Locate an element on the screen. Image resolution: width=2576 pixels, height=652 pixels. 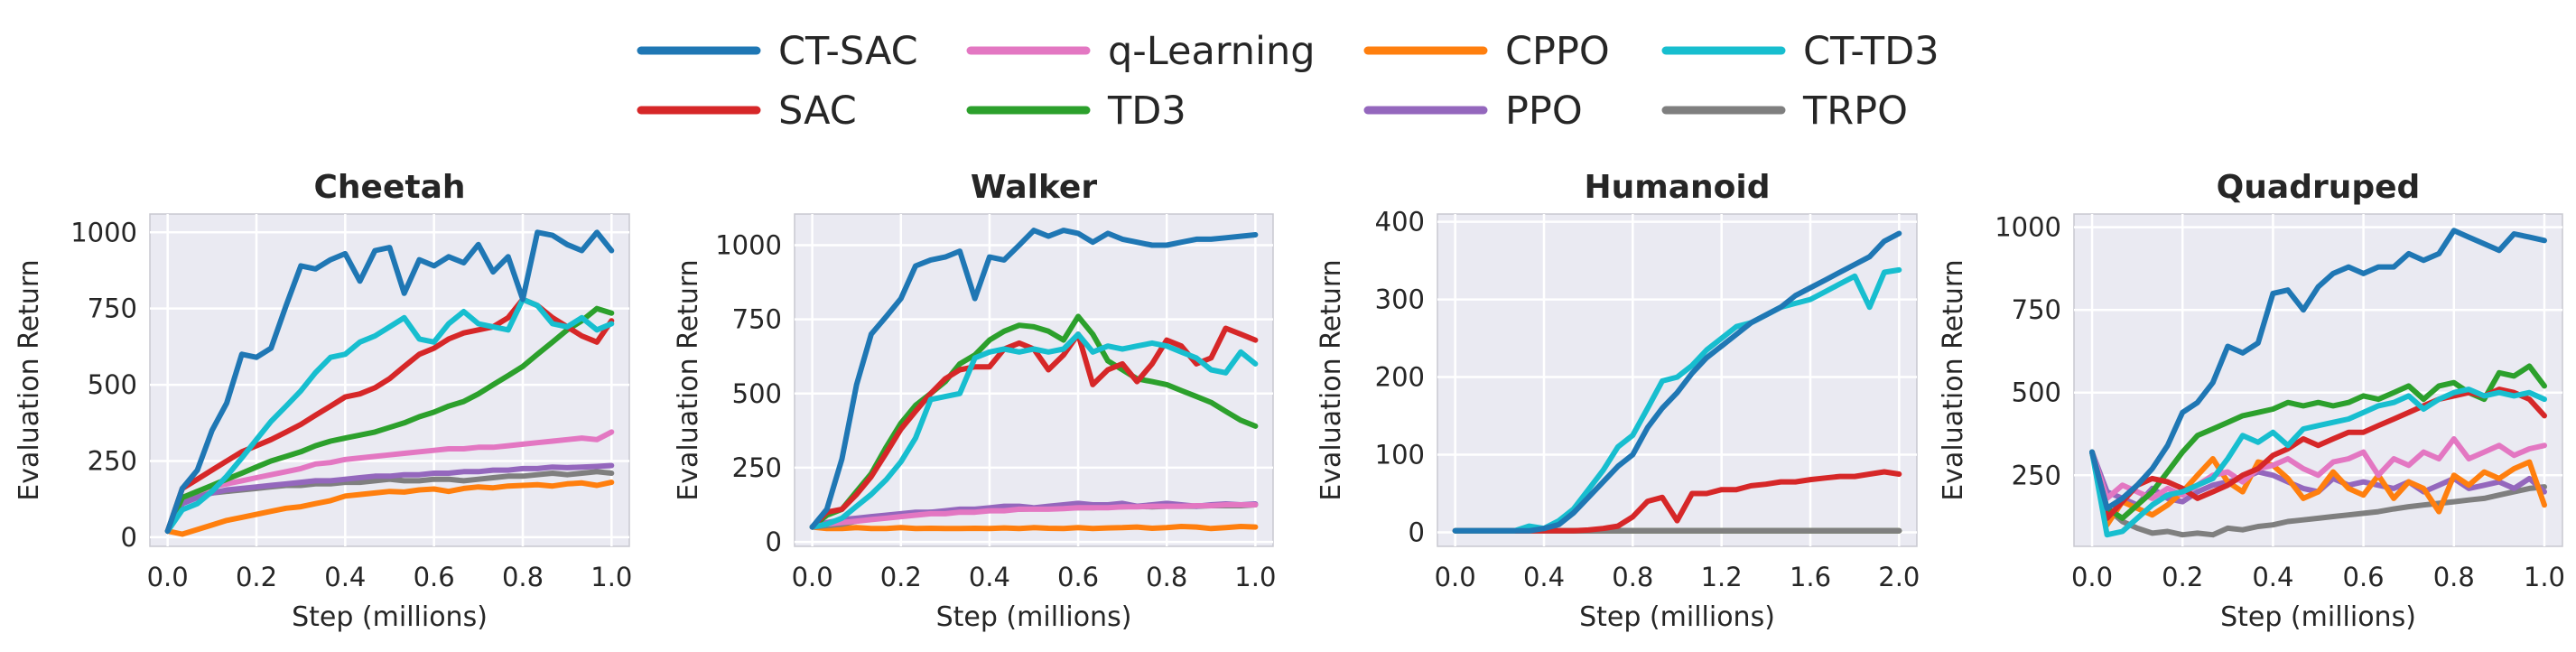
legend-label: CT-TD3 is located at coordinates (1871, 52).